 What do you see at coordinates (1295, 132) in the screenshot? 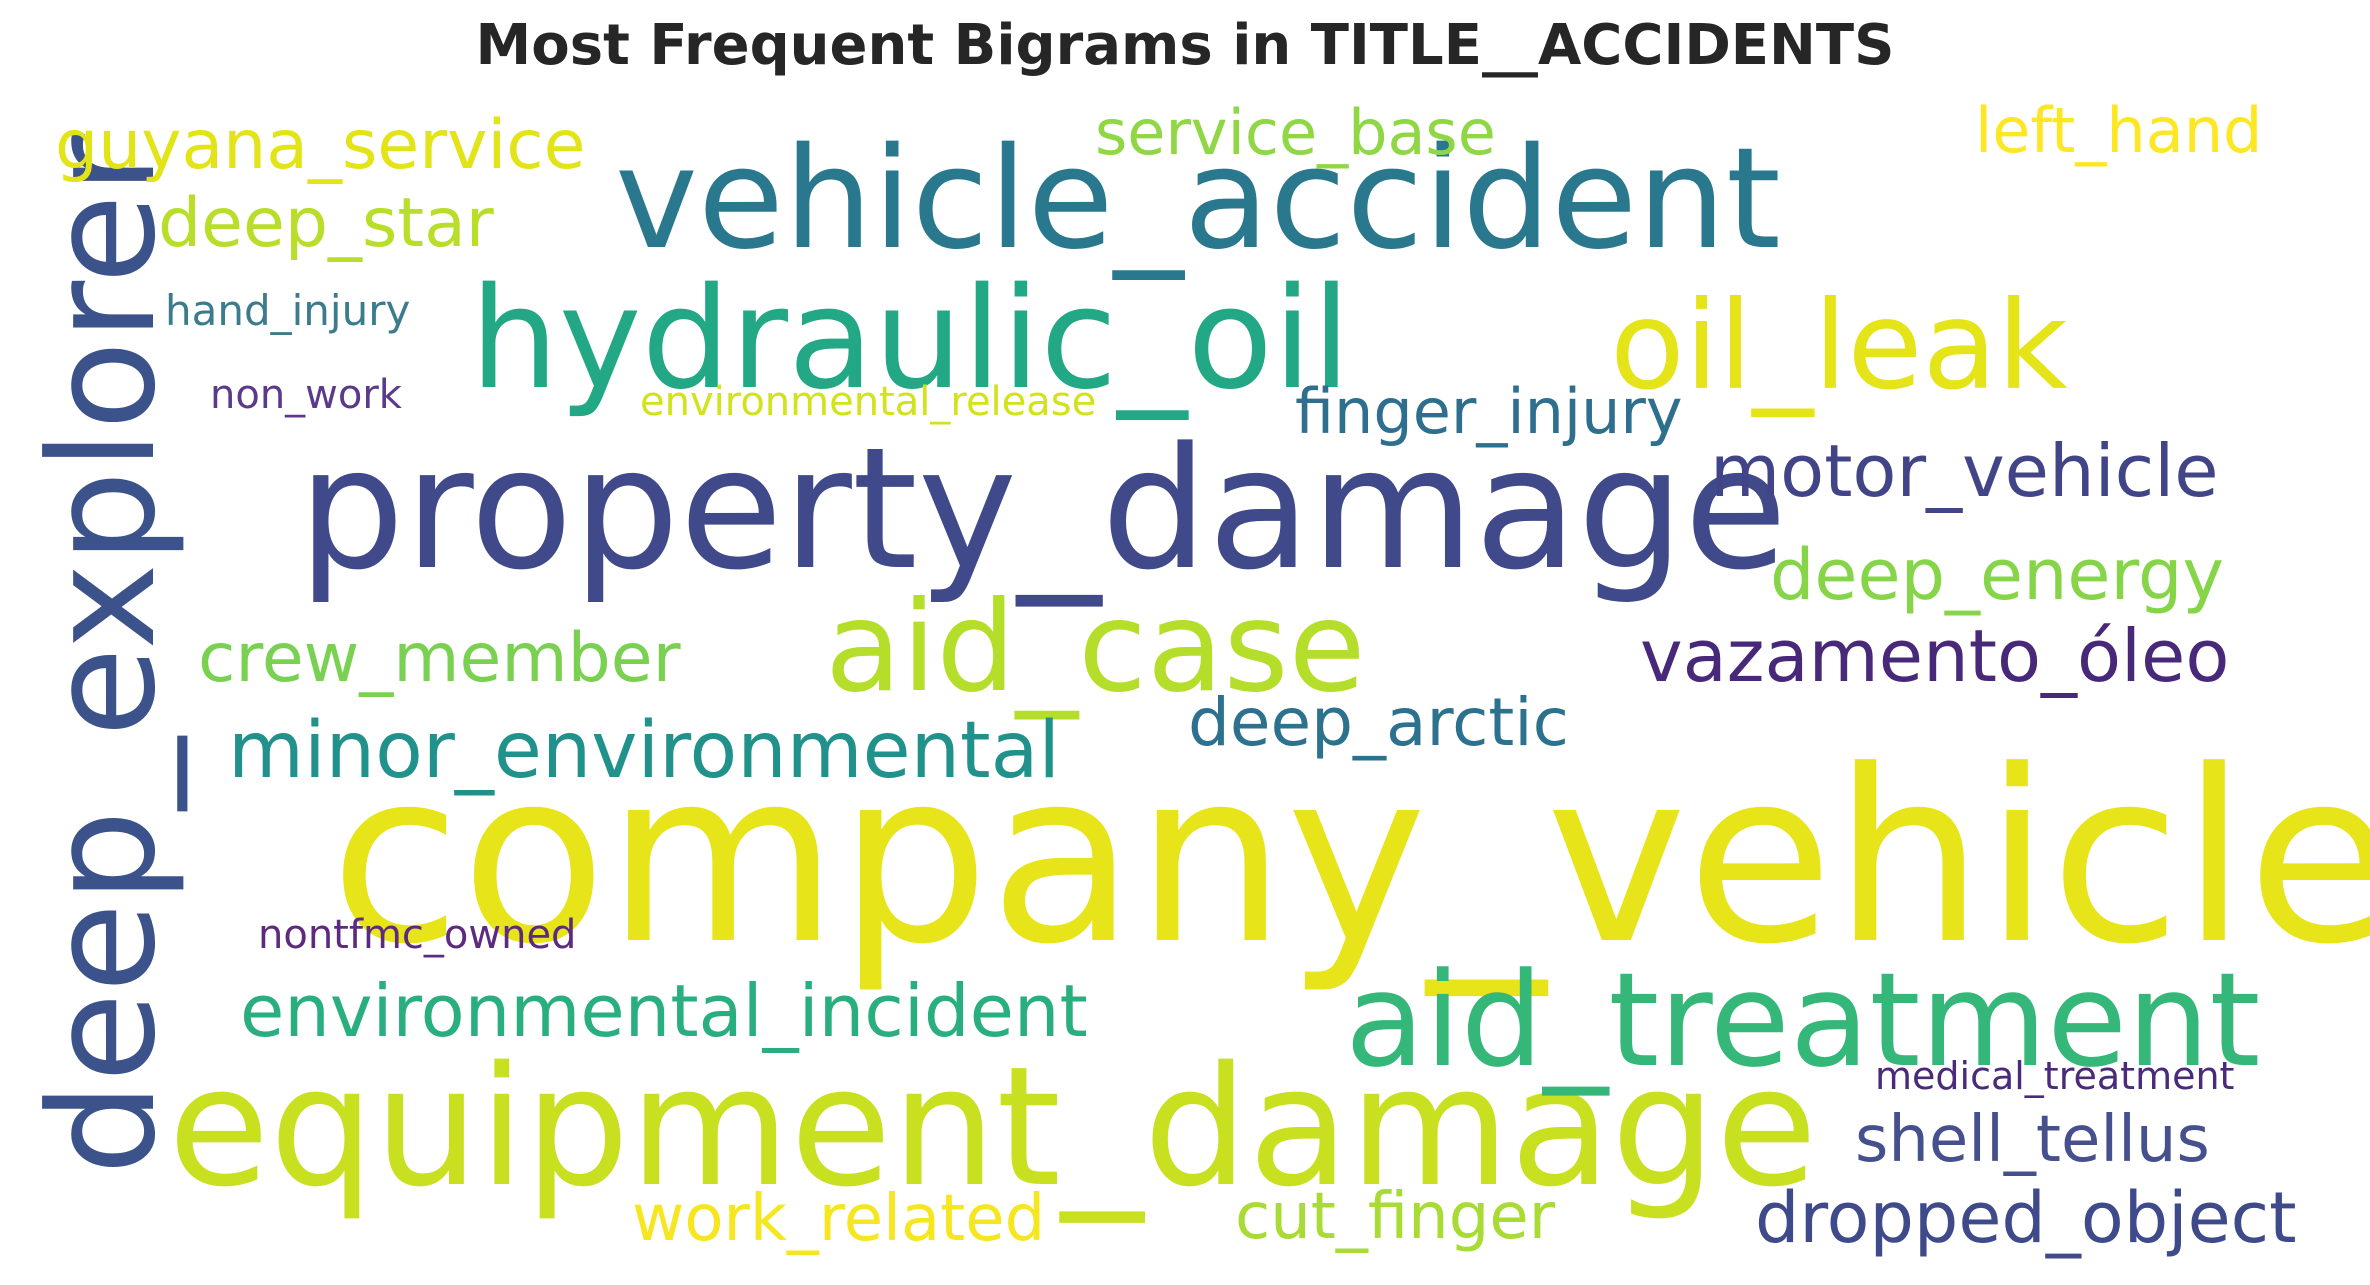
I see `word-service-base: service_base` at bounding box center [1295, 132].